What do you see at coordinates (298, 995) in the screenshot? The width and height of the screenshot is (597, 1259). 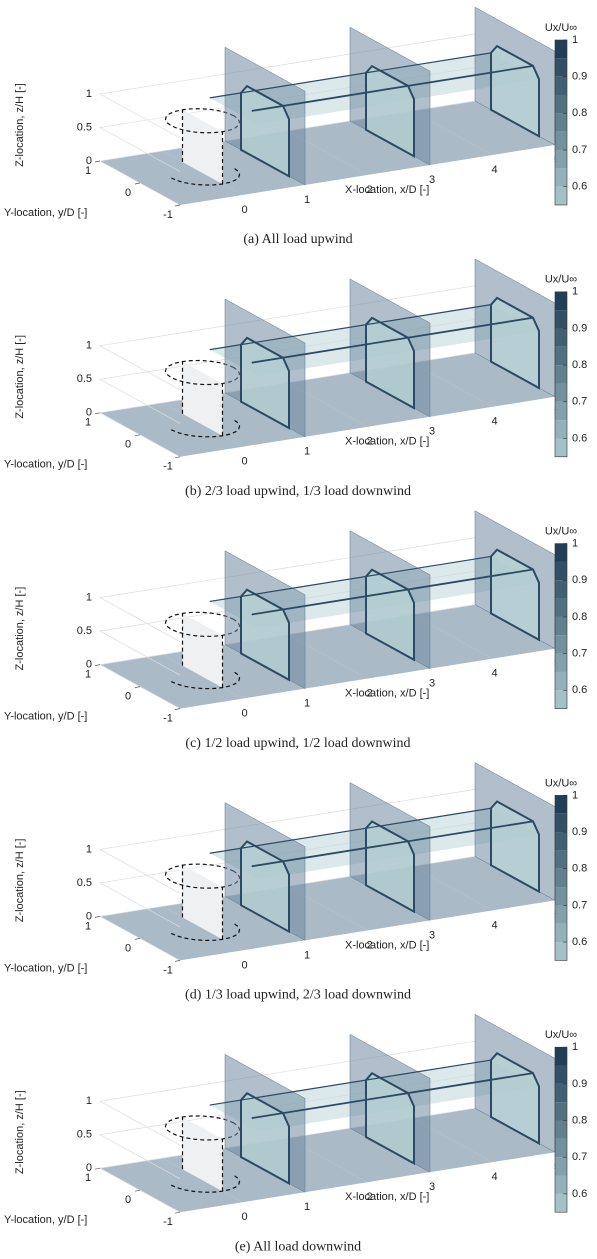 I see `caption: (d) 1/3 load upwind, 2/3 load downwind` at bounding box center [298, 995].